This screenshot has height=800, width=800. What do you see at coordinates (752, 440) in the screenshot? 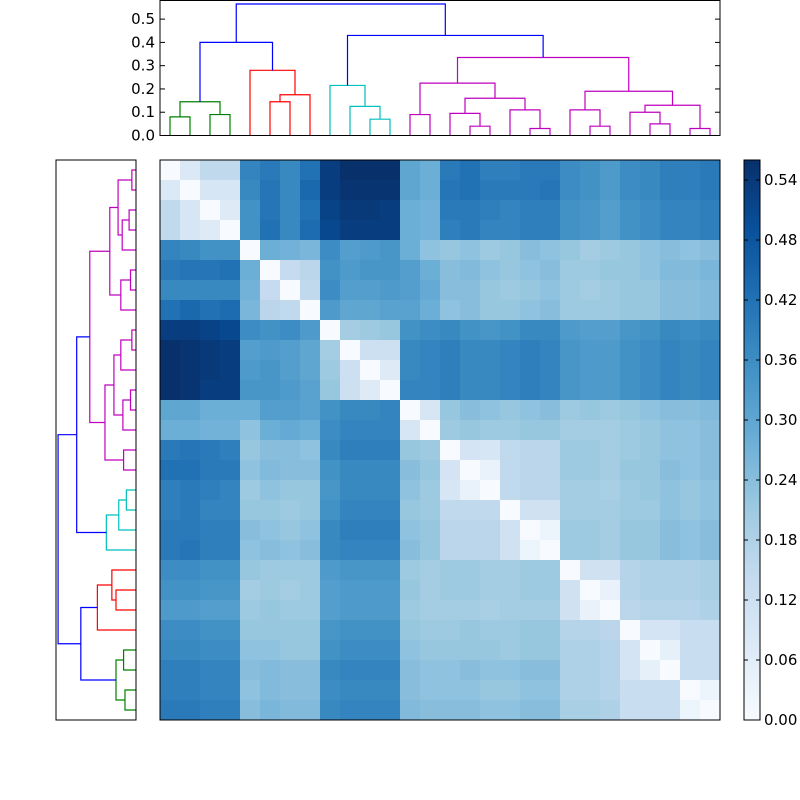
I see `colorbar-gradient` at bounding box center [752, 440].